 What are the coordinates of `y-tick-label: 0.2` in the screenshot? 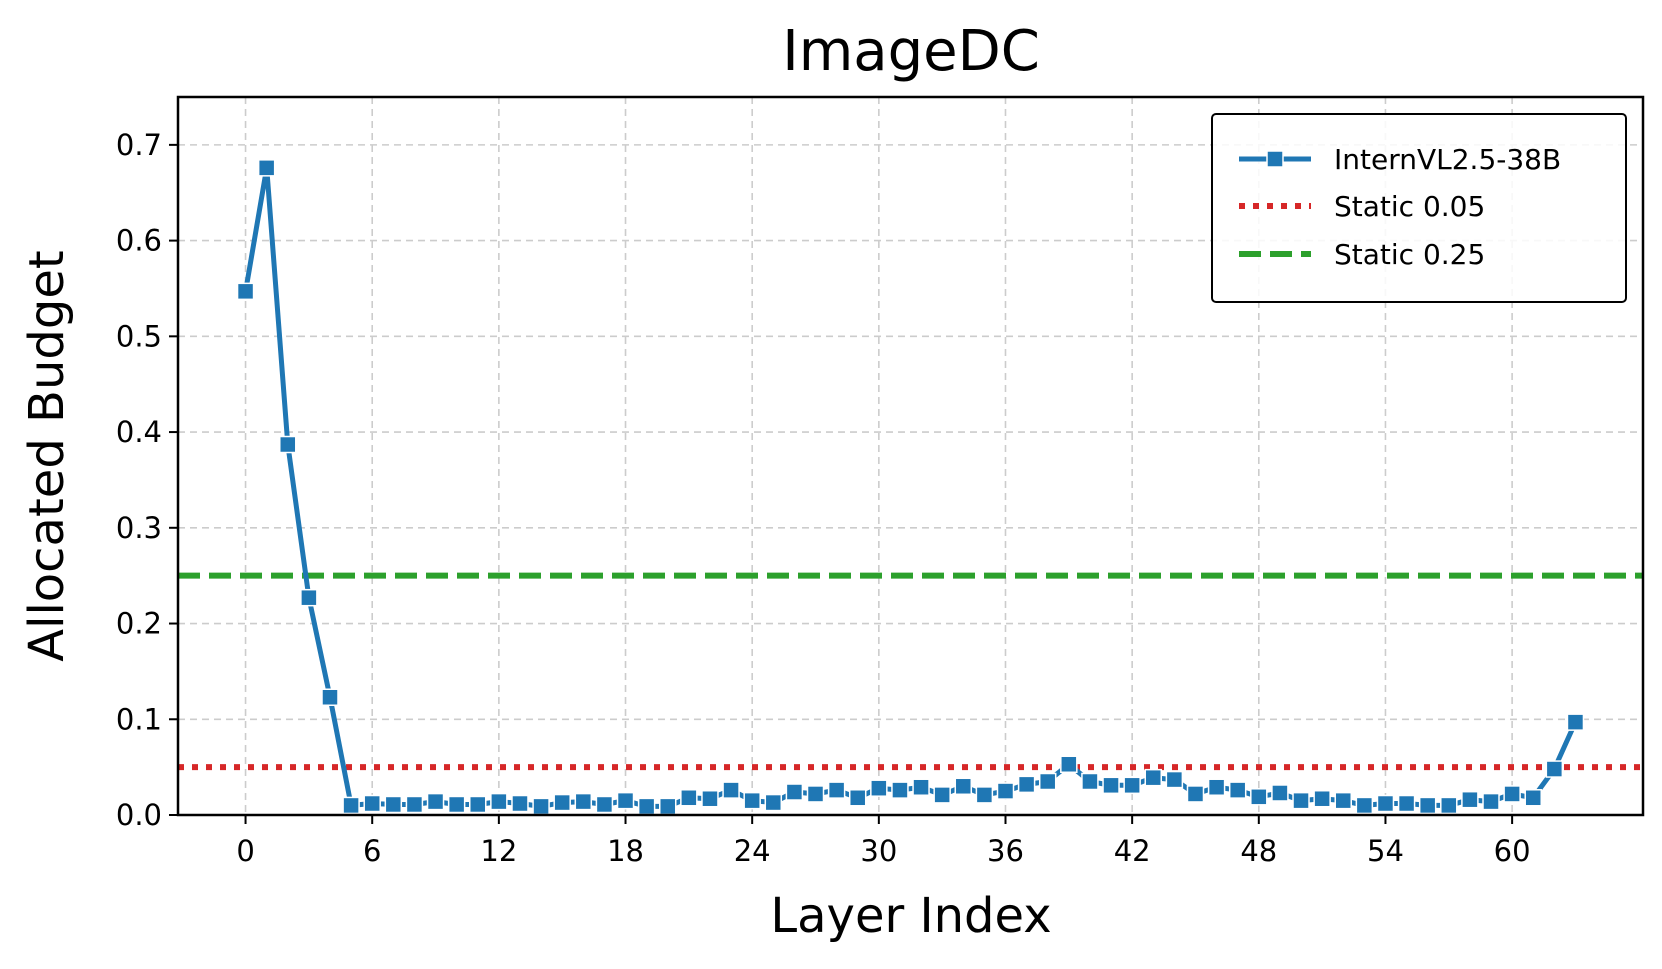 It's located at (139, 624).